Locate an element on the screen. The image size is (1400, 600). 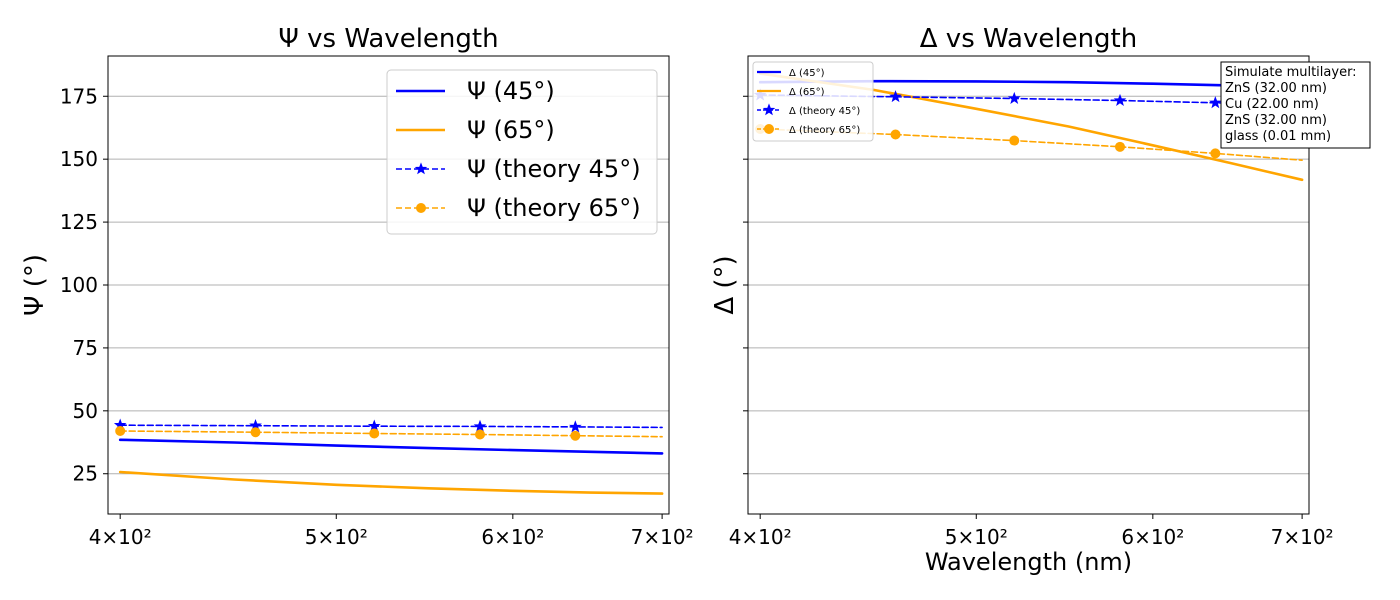
annotation-line: Simulate multilayer: is located at coordinates (1291, 72).